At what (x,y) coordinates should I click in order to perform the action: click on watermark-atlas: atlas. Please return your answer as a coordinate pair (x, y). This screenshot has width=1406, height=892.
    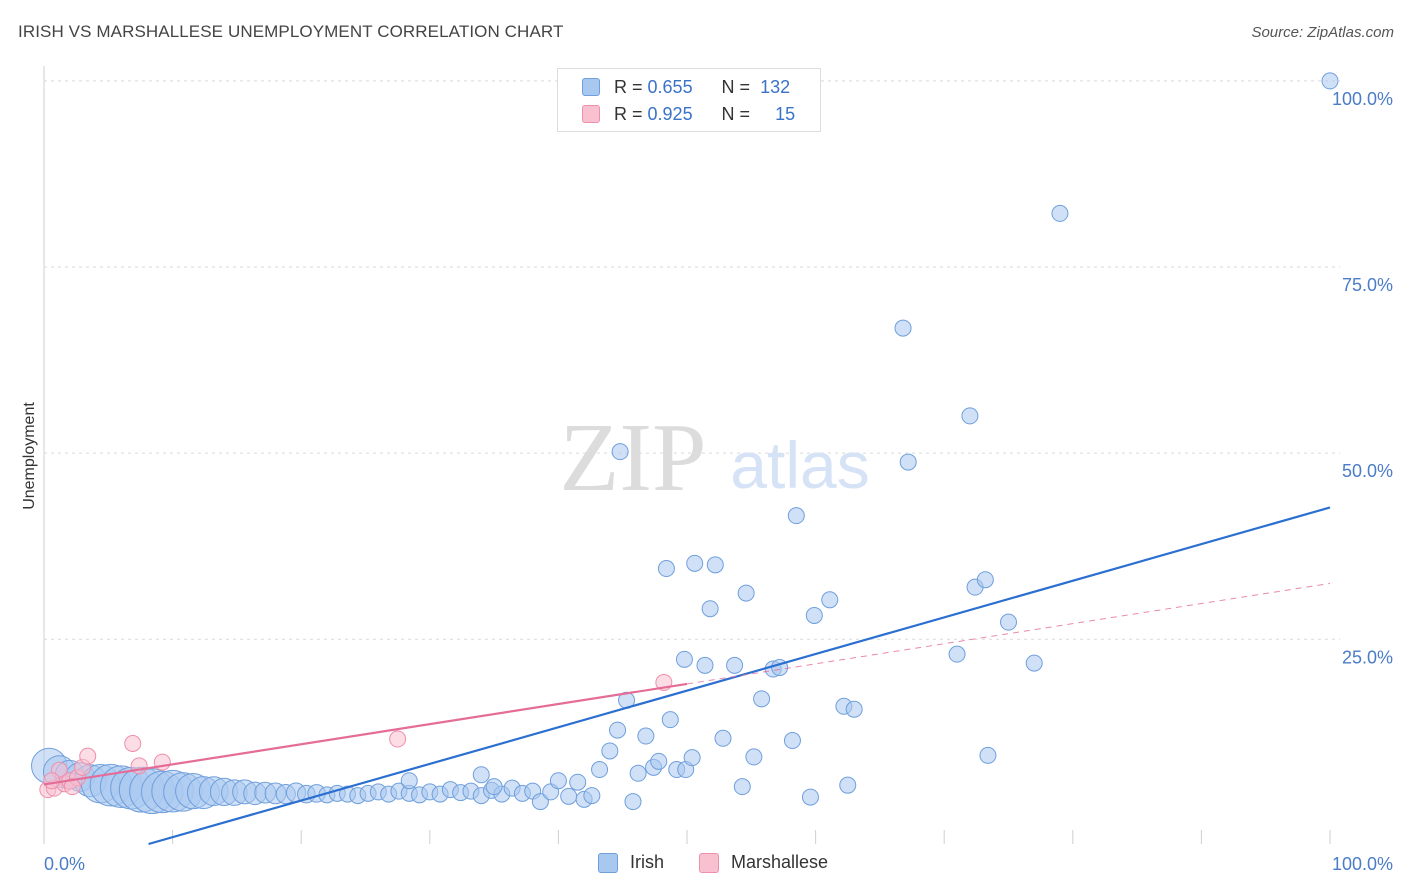
    Looking at the image, I should click on (799, 465).